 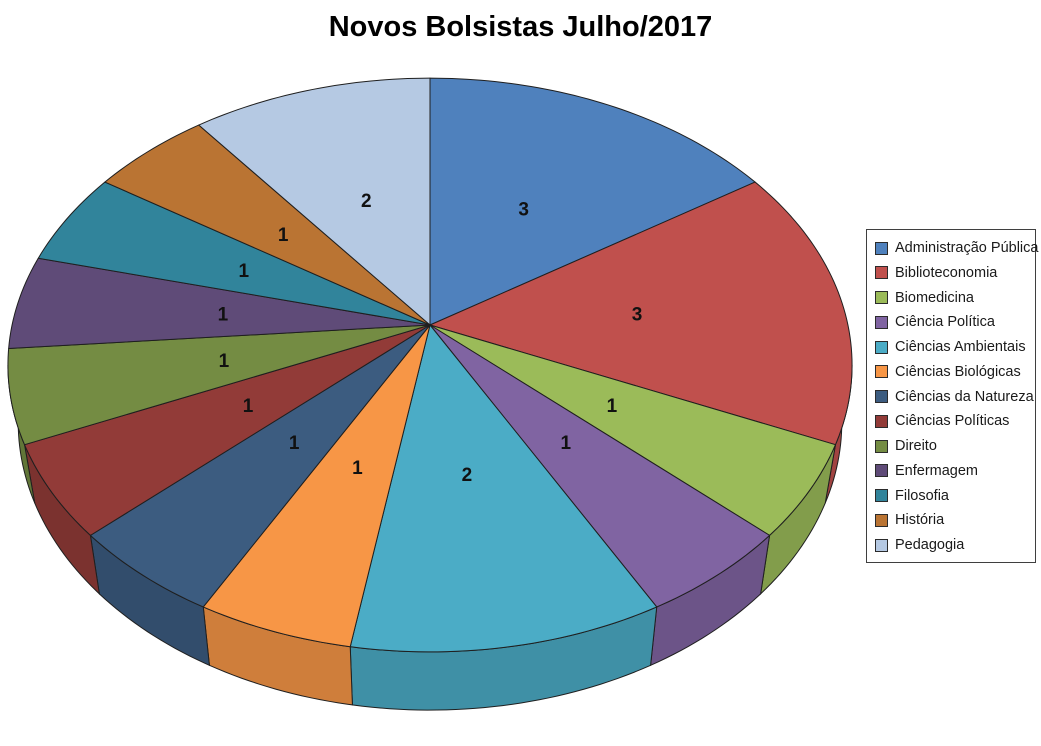 What do you see at coordinates (520, 27) in the screenshot?
I see `chart-title: Novos Bolsistas Julho/2017` at bounding box center [520, 27].